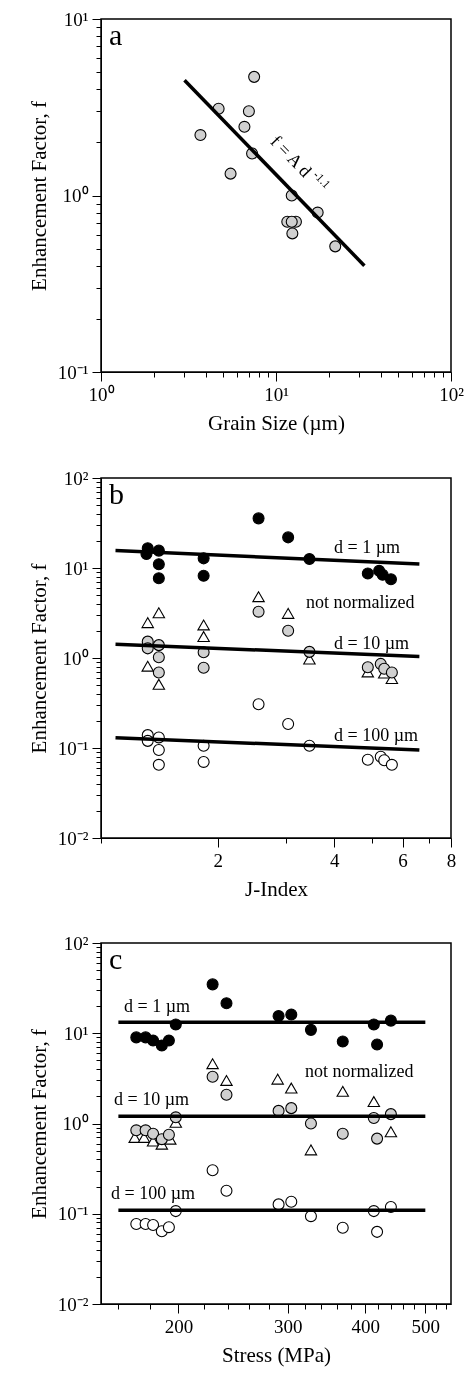  Describe the element at coordinates (300, 161) in the screenshot. I see `annotation: f = A d-1.1` at that location.